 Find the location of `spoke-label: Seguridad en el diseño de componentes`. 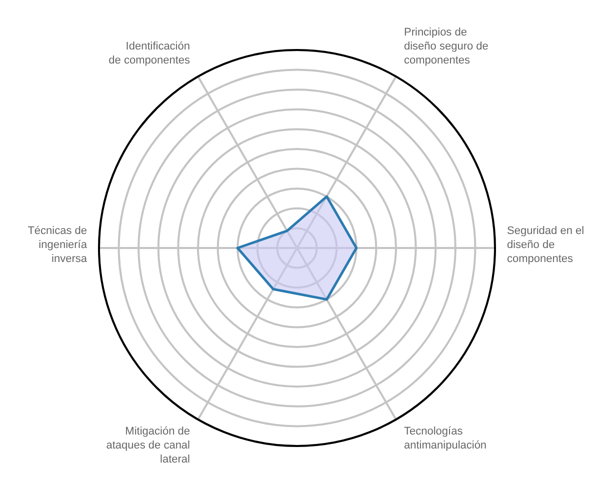

spoke-label: Seguridad en el diseño de componentes is located at coordinates (545, 245).